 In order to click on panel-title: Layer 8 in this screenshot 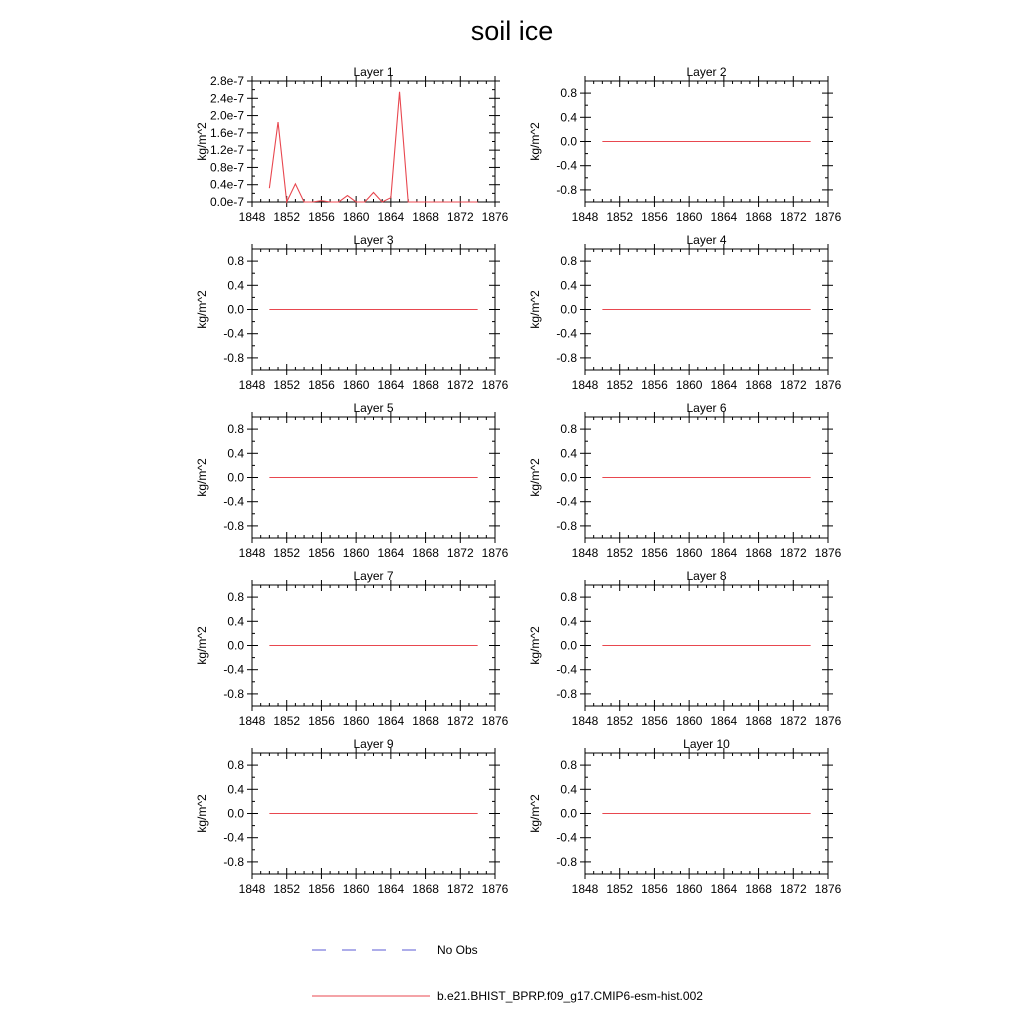, I will do `click(706, 576)`.